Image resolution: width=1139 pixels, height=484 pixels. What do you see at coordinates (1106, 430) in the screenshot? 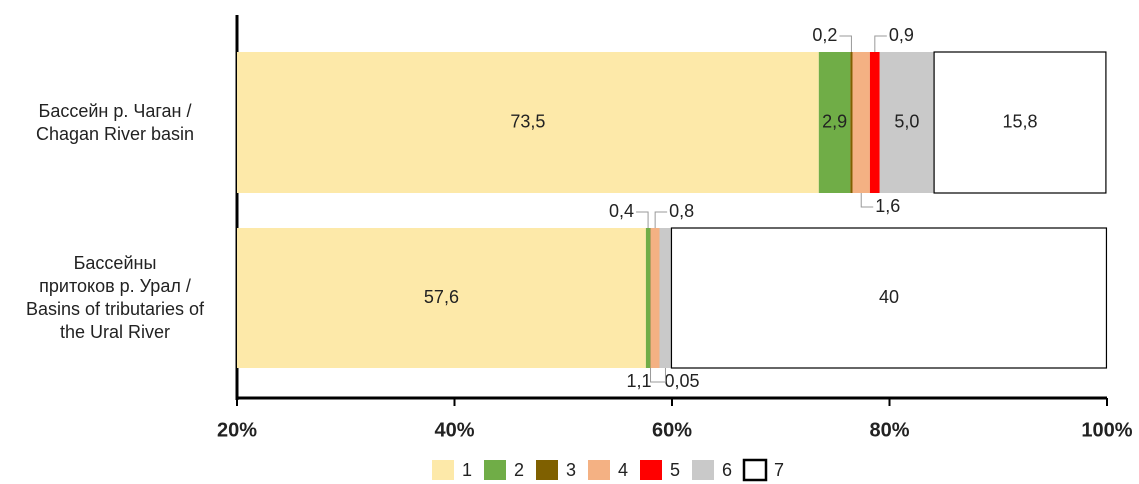
I see `x-tick-label: 100%` at bounding box center [1106, 430].